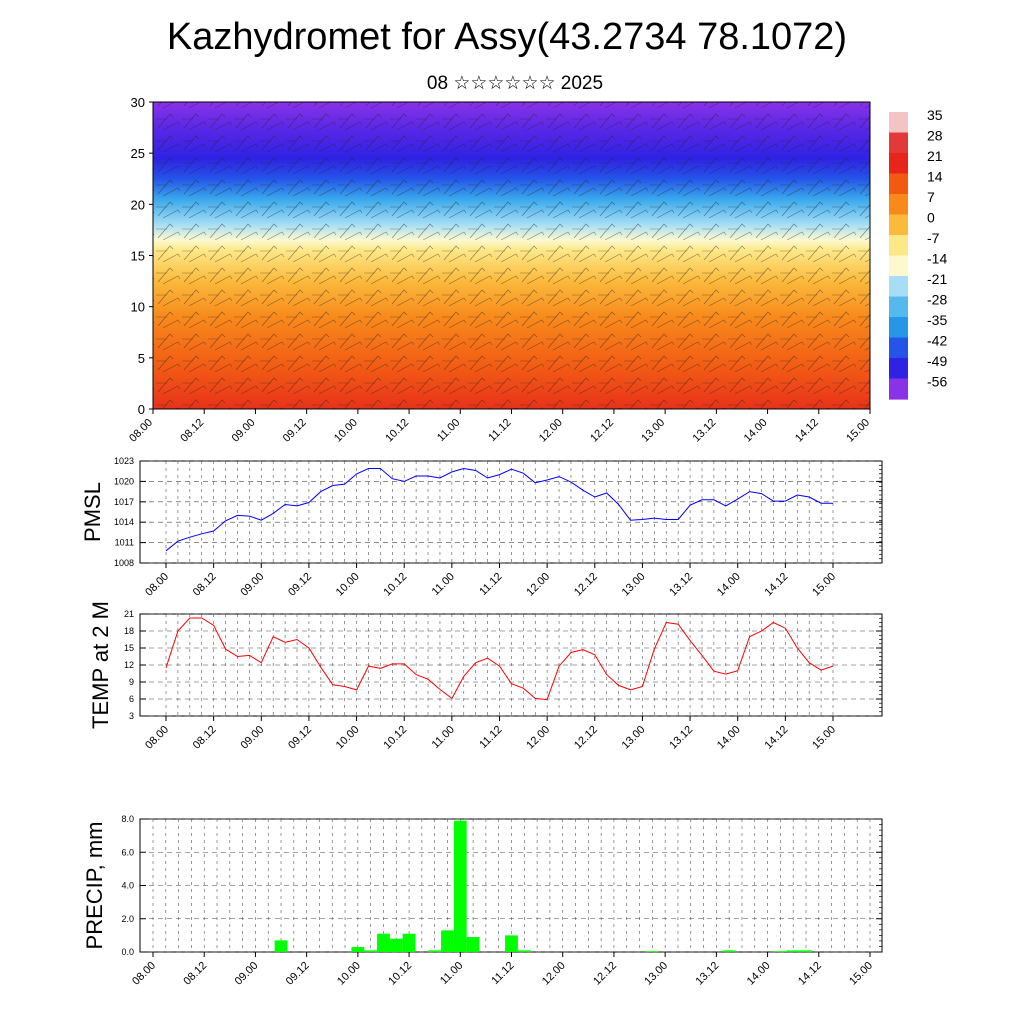 This screenshot has width=1024, height=1024. Describe the element at coordinates (127, 919) in the screenshot. I see `panel-y-tick-label: 2.0` at that location.